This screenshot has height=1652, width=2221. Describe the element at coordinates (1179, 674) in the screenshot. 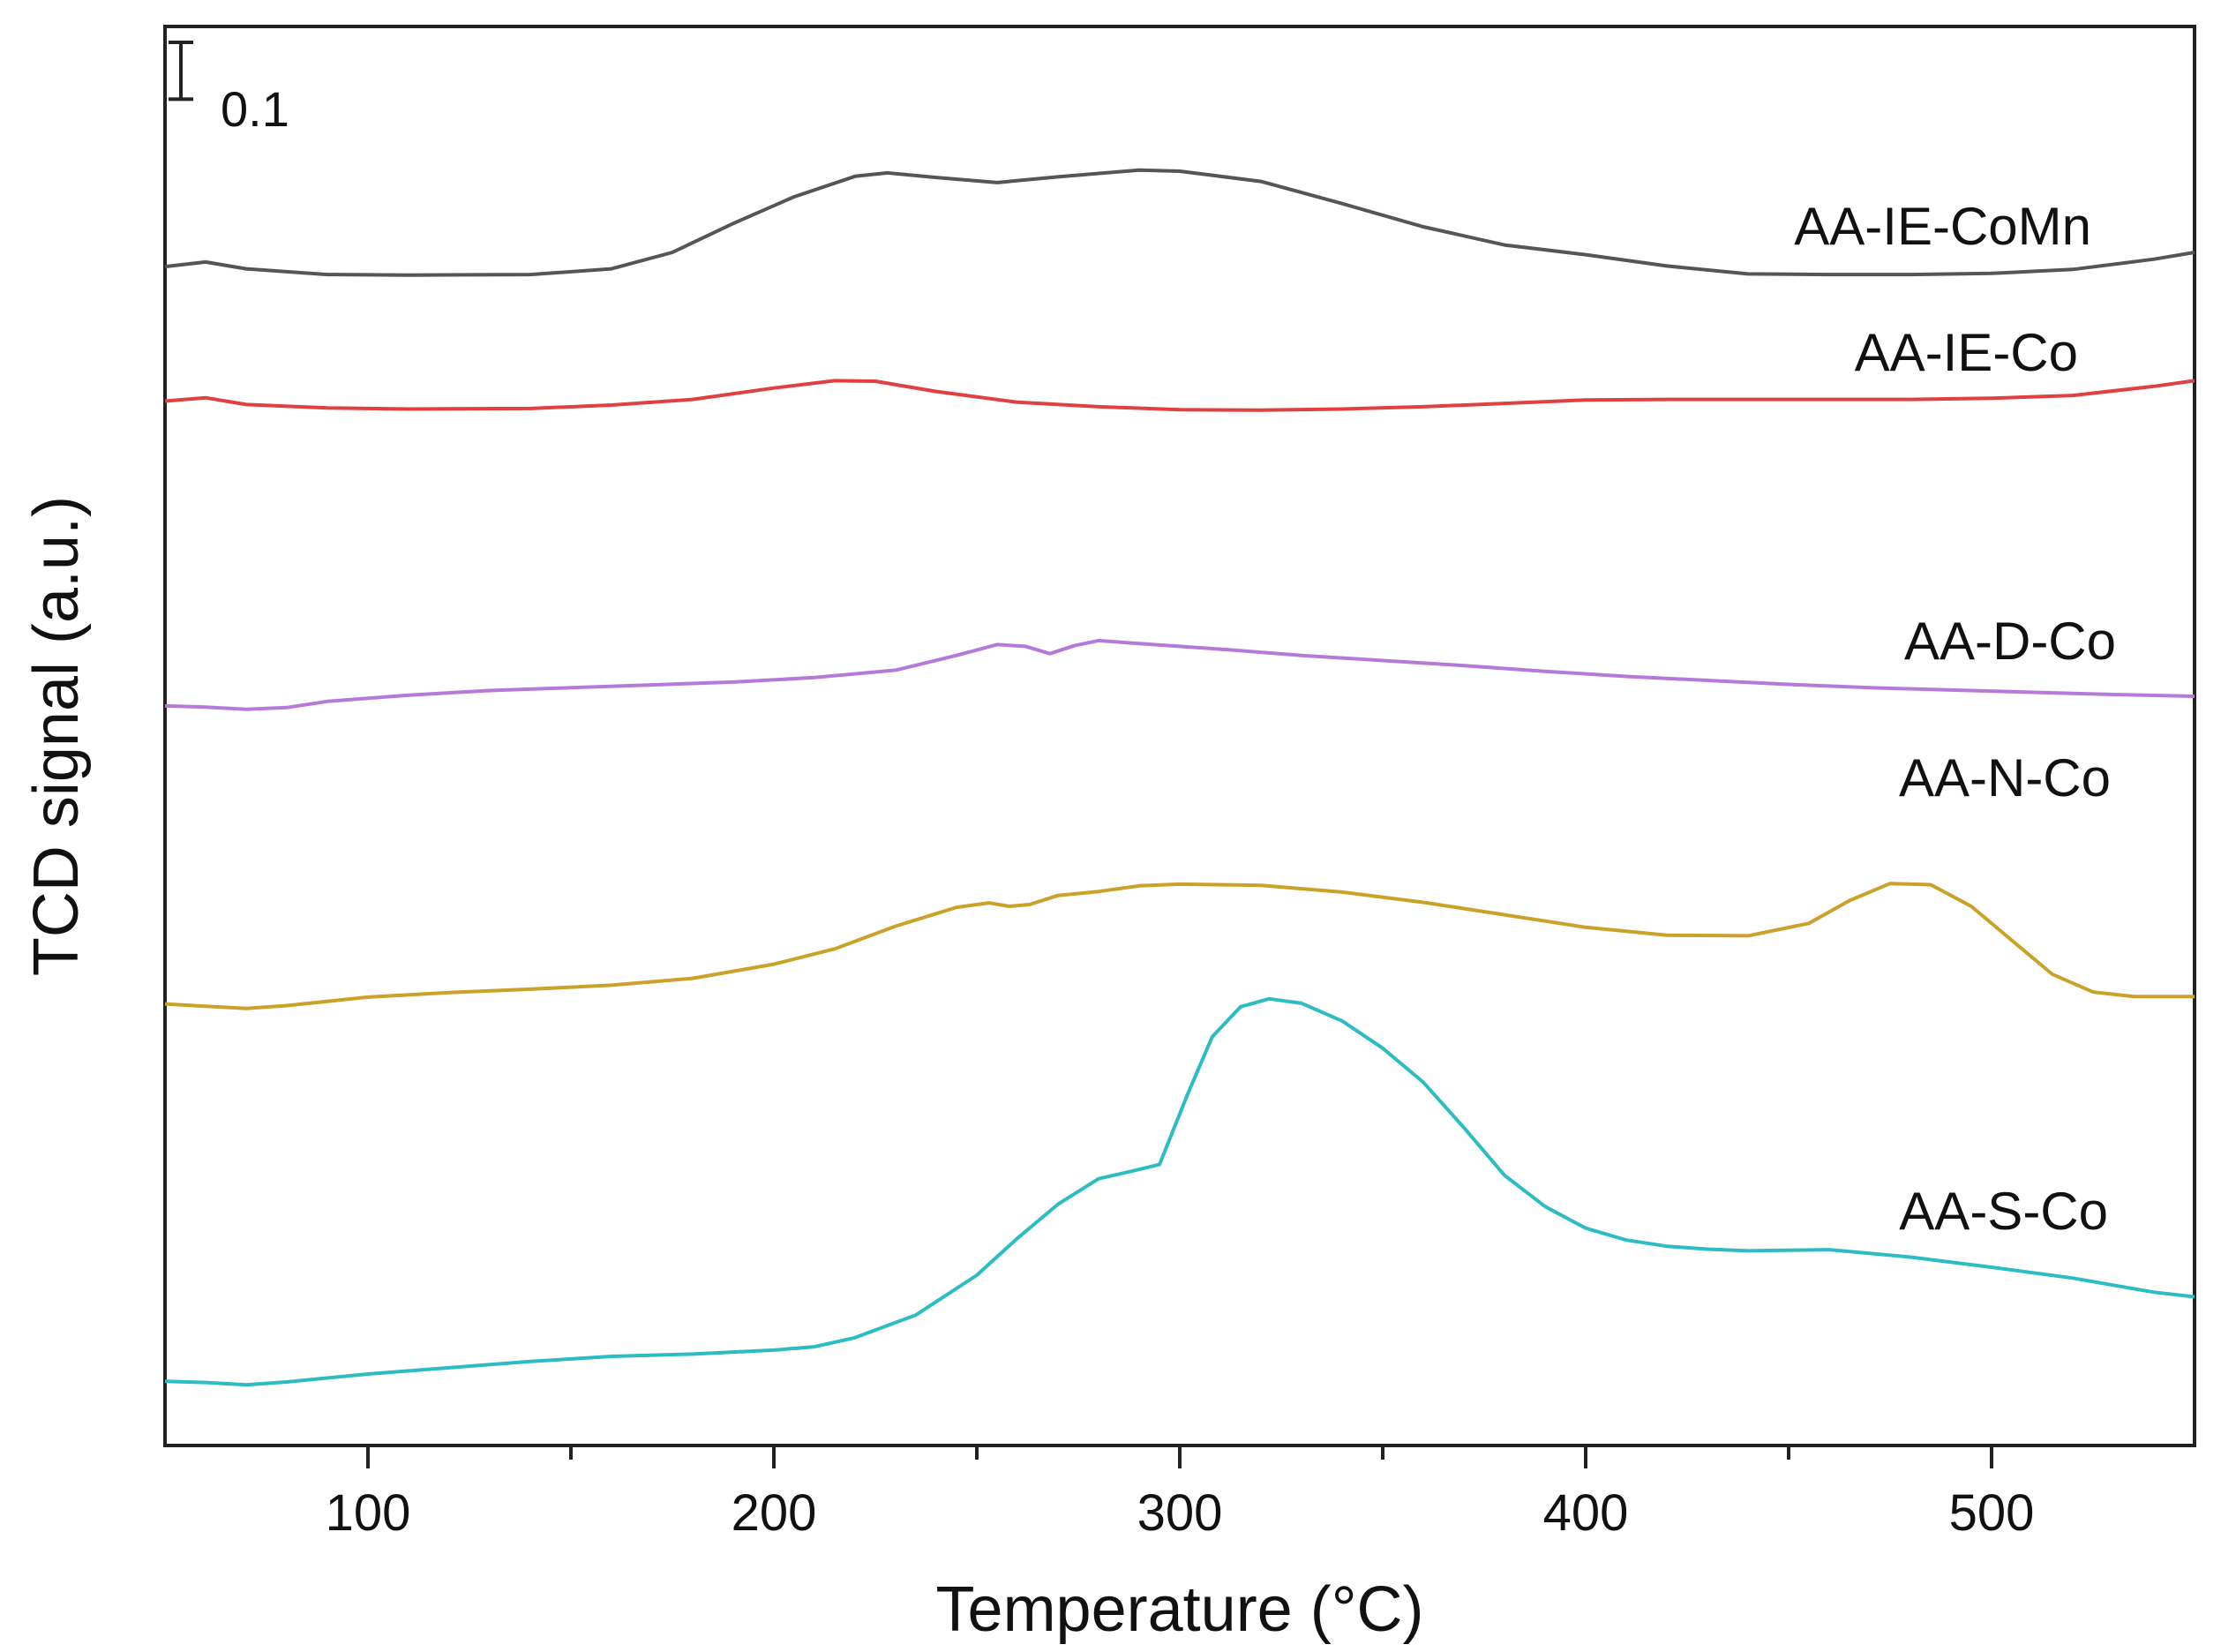

I see `series-line-aa-d-co` at that location.